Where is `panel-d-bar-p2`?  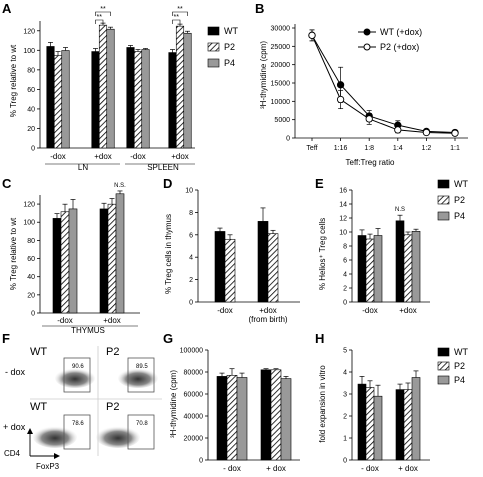 panel-d-bar-p2 is located at coordinates (273, 268).